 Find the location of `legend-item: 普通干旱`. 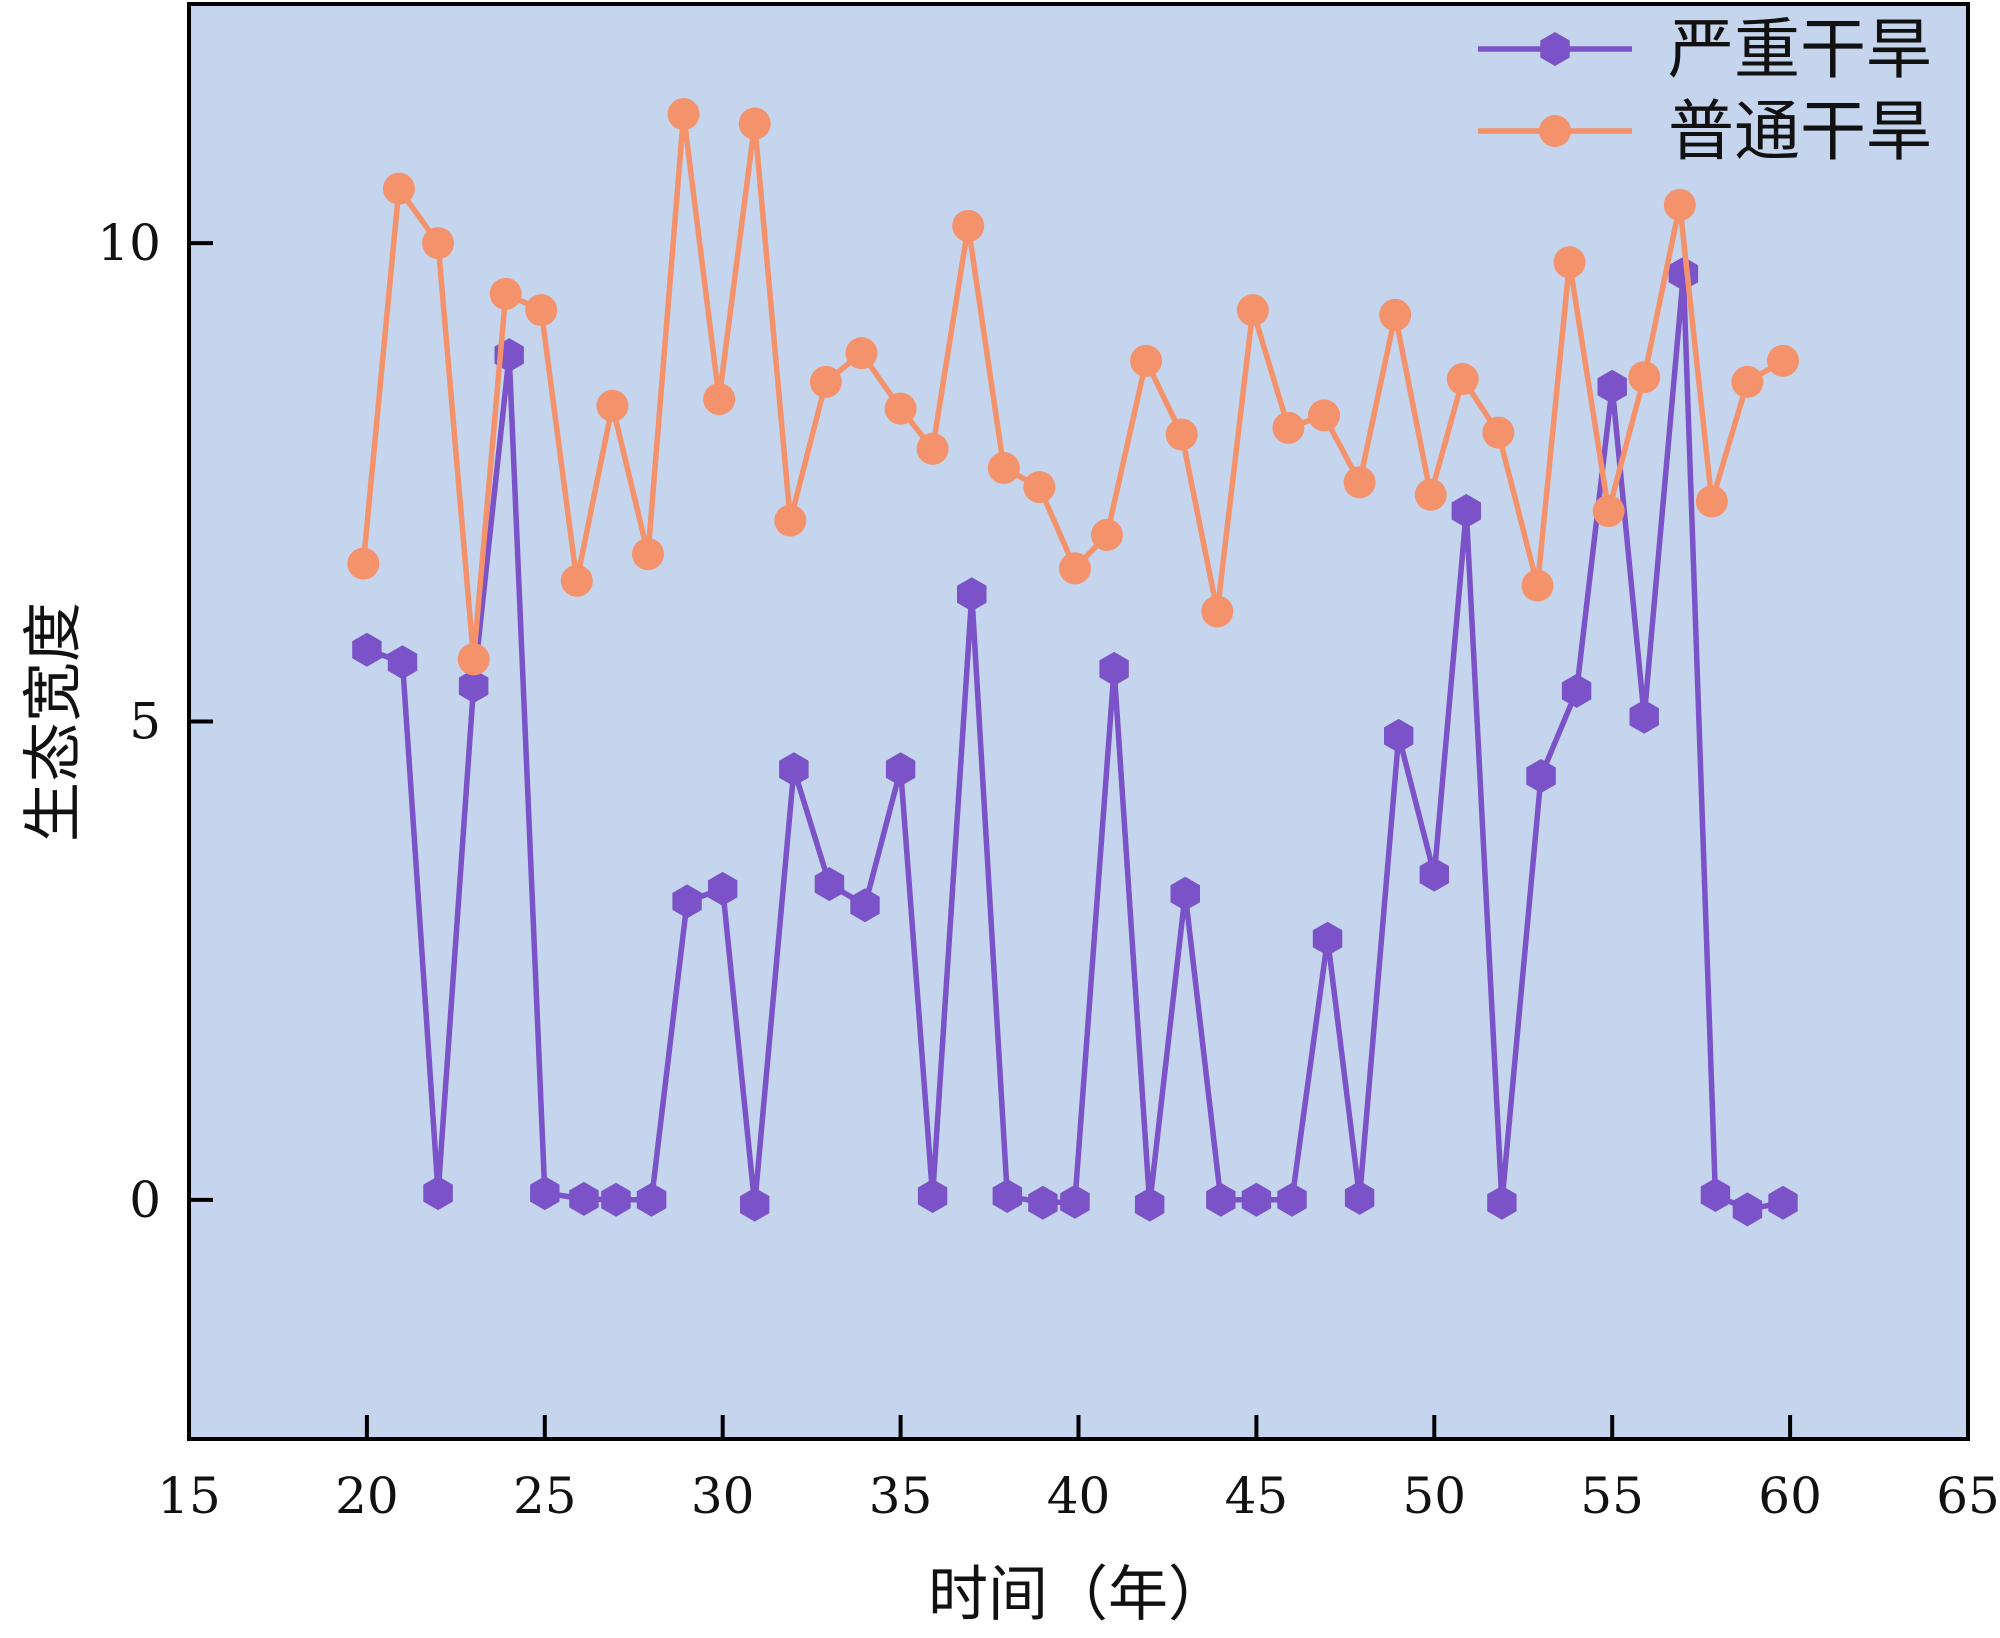

legend-item: 普通干旱 is located at coordinates (1705, 131).